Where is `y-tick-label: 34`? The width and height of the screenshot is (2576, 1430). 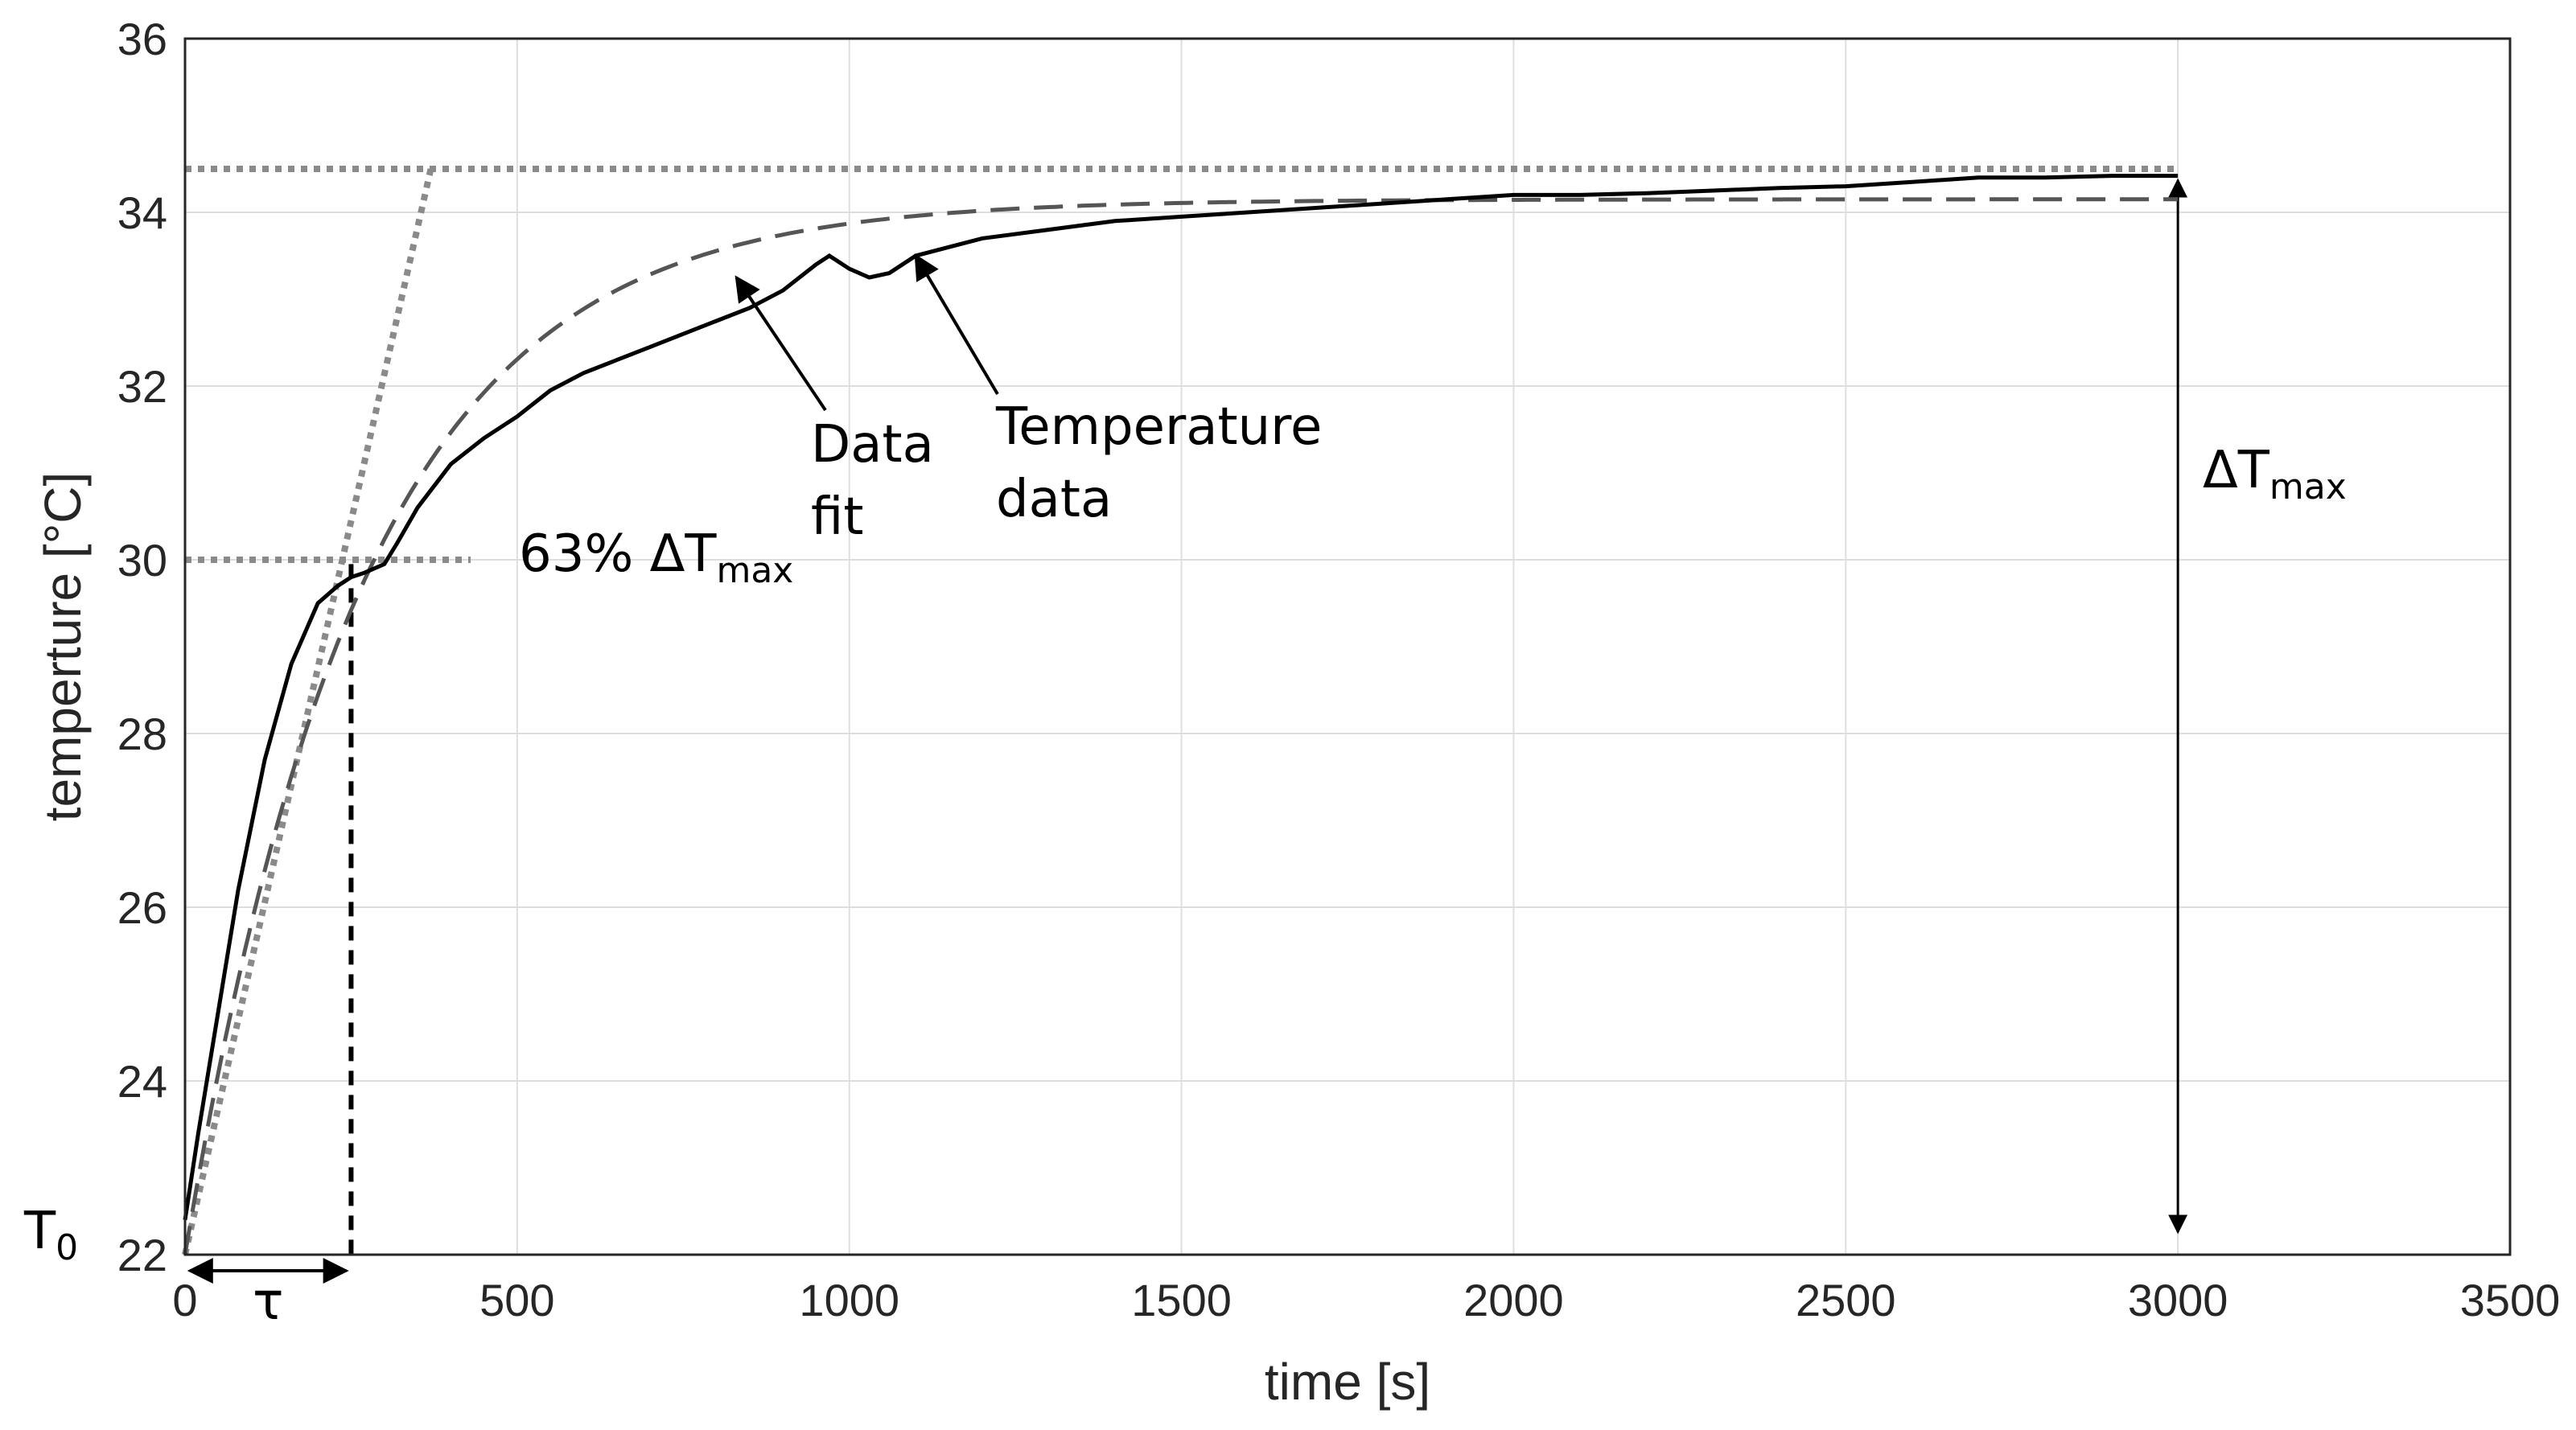 y-tick-label: 34 is located at coordinates (142, 212).